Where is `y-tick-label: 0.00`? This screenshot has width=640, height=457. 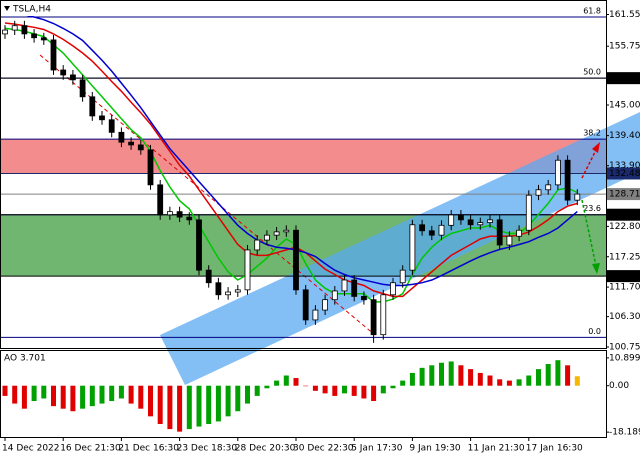
y-tick-label: 0.00 is located at coordinates (619, 386).